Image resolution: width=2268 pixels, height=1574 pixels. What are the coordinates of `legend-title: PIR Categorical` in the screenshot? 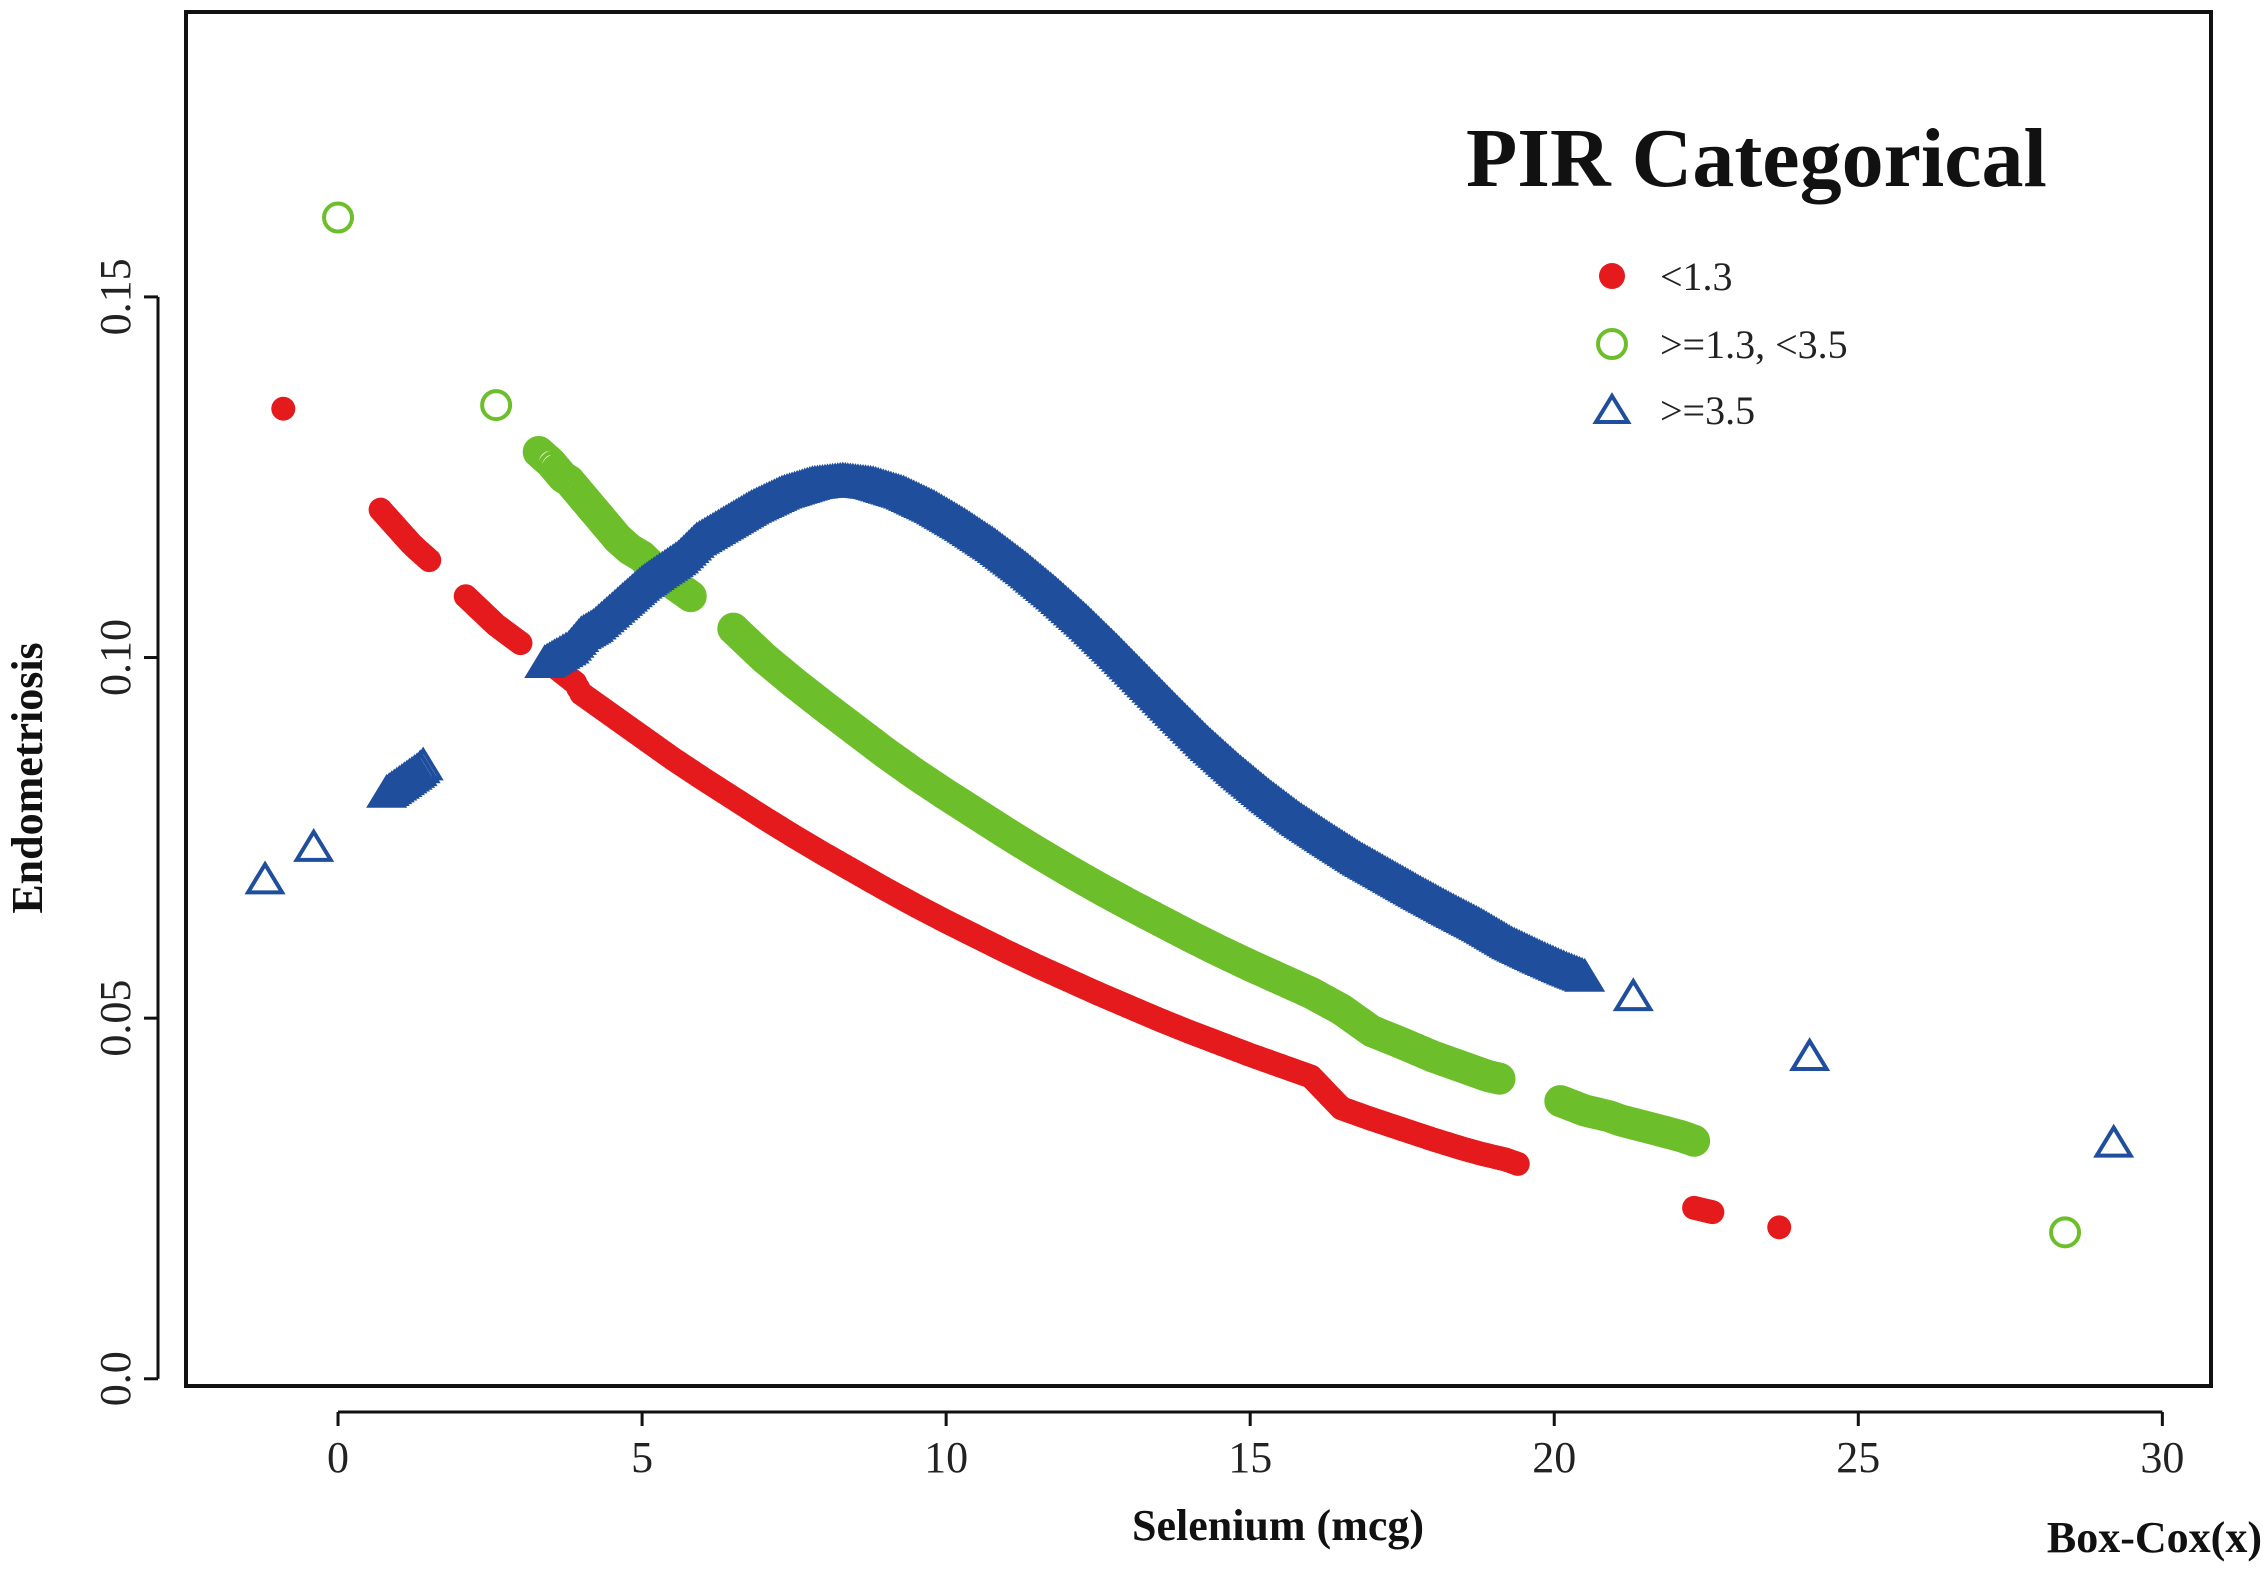 It's located at (1756, 158).